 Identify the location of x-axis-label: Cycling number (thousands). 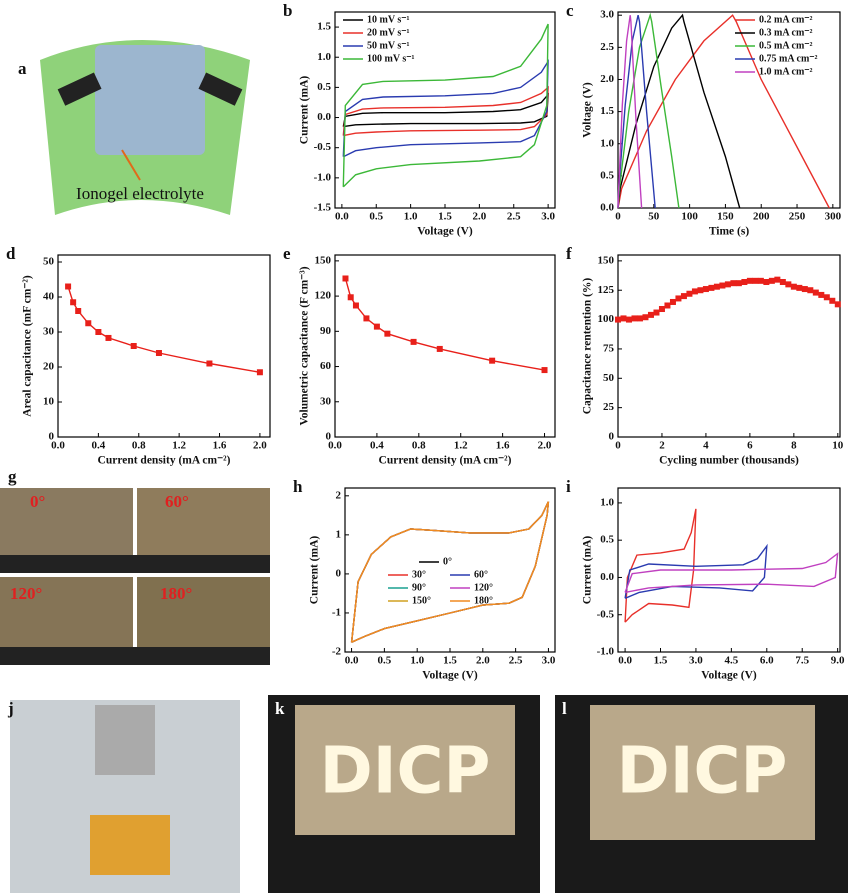
(729, 461).